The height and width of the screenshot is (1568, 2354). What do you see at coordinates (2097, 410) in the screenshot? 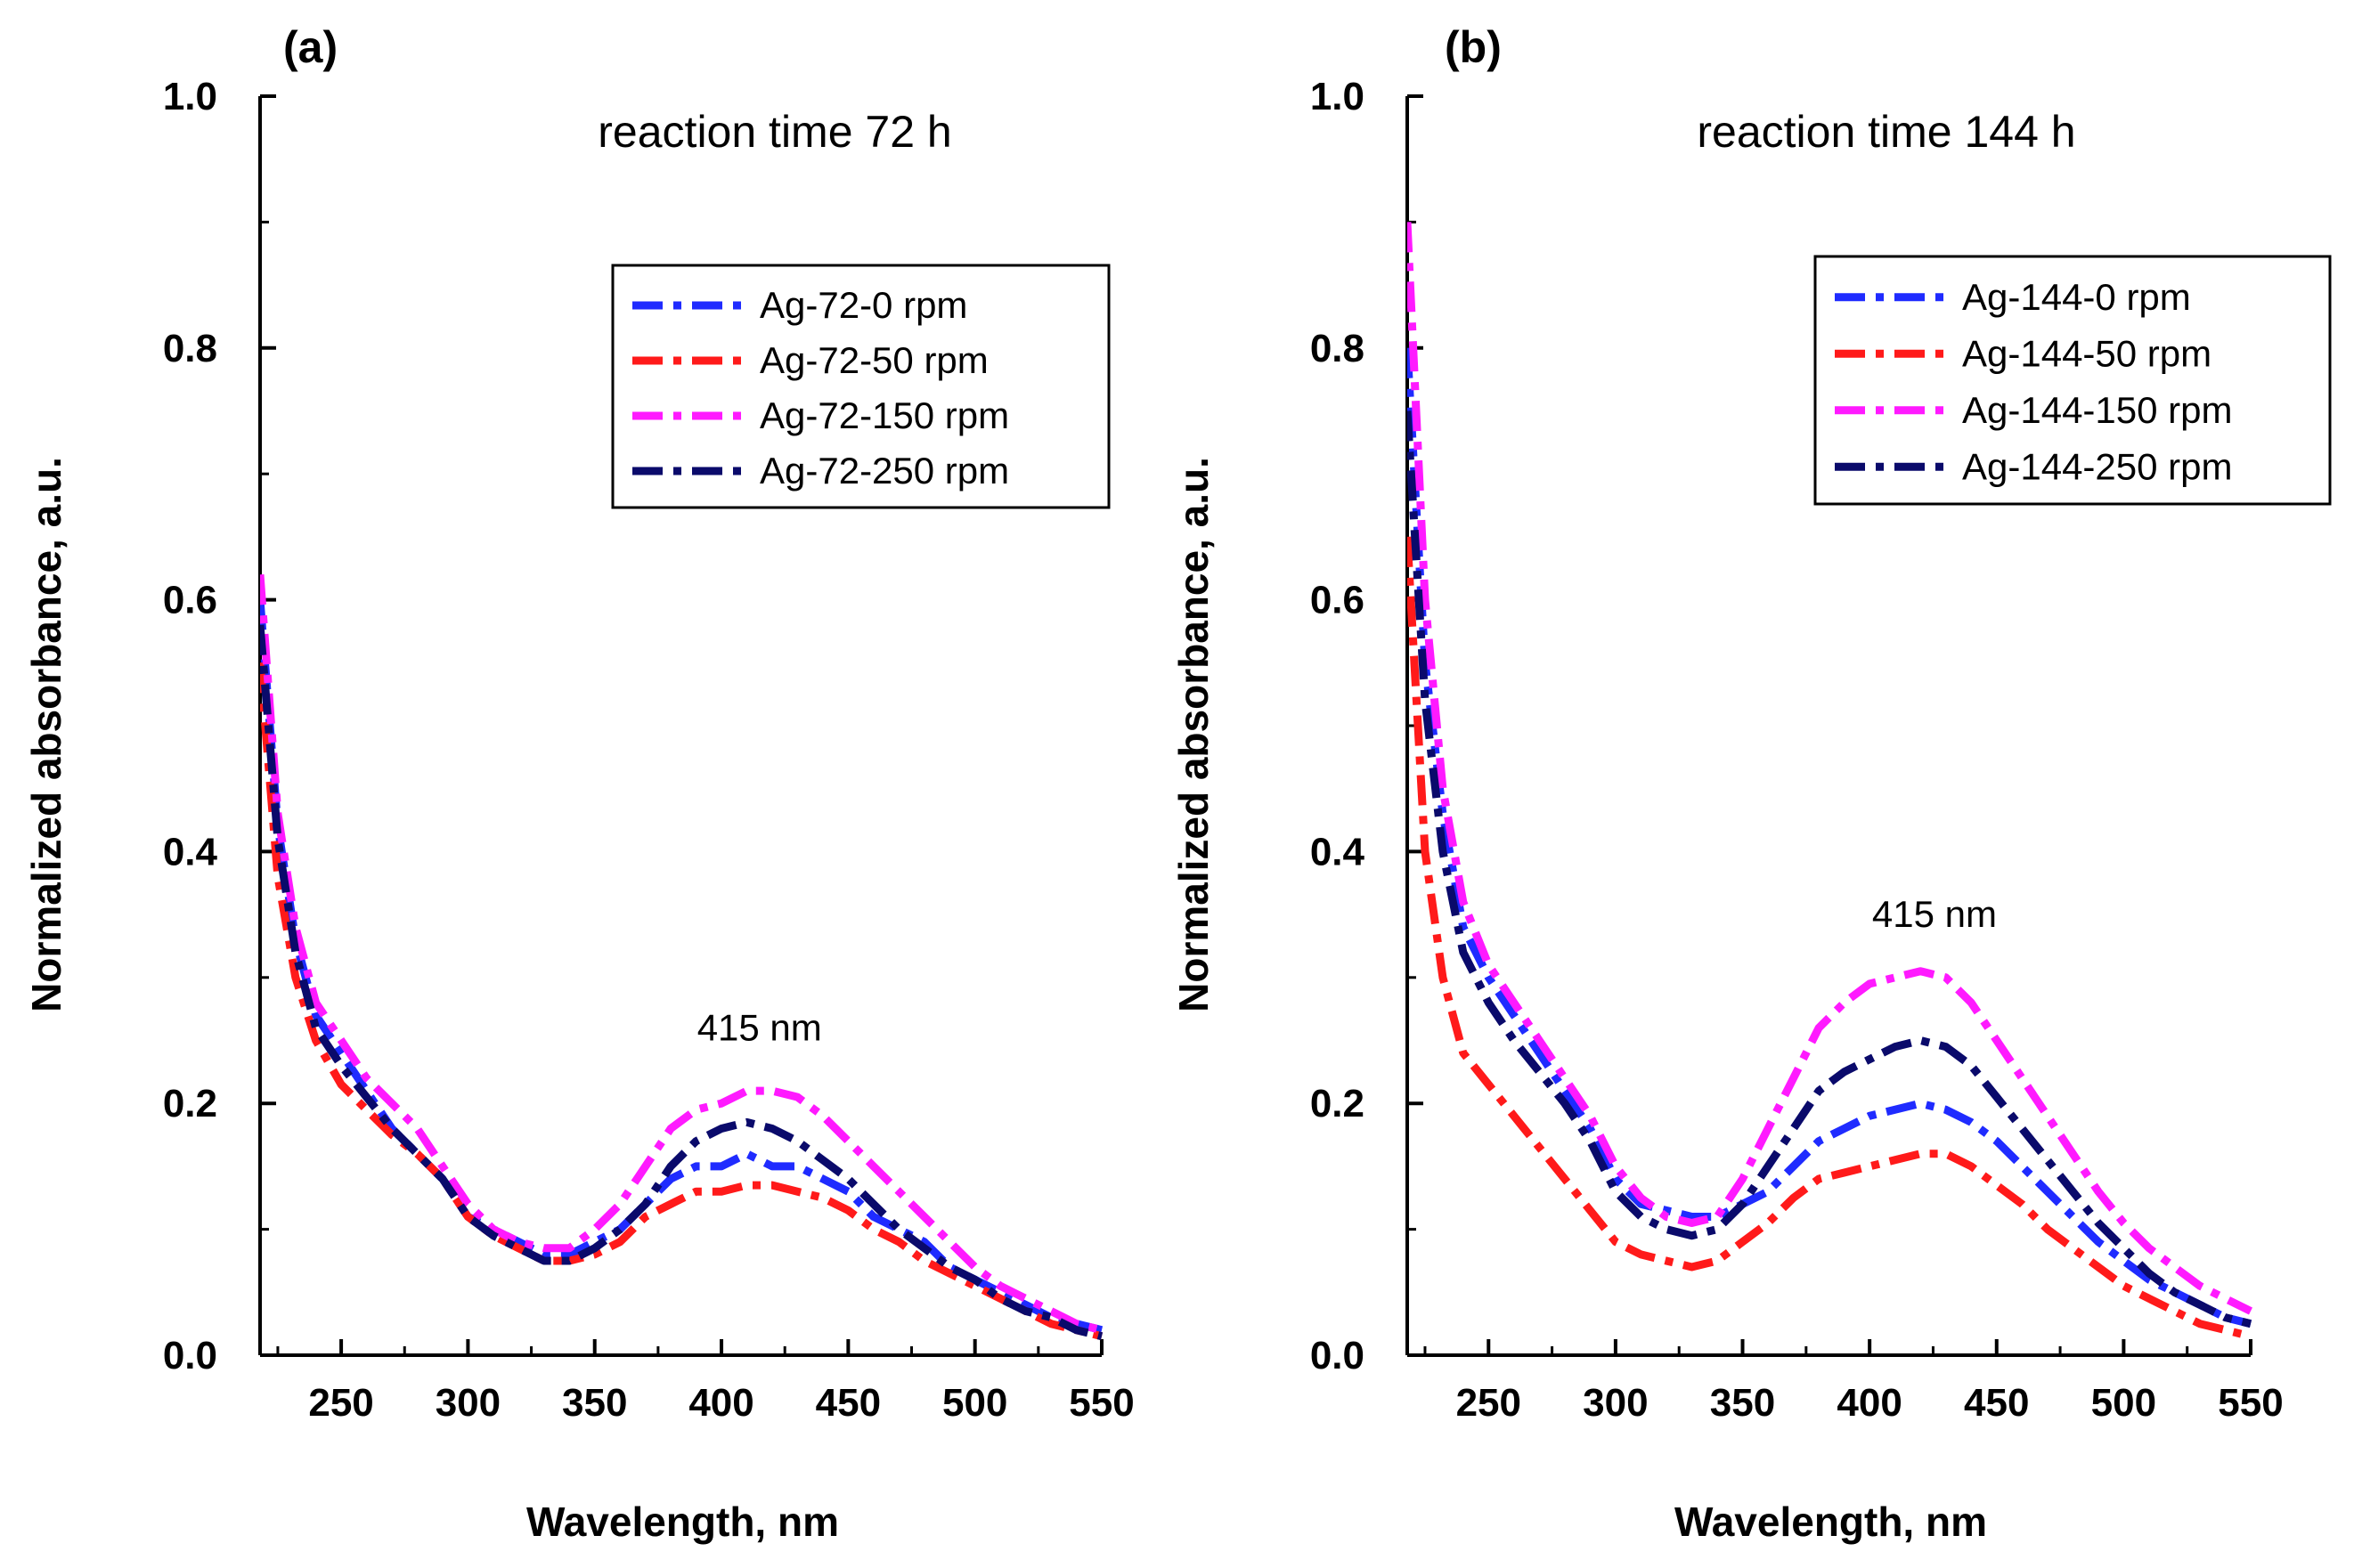
I see `legend-label-2: Ag-144-150 rpm` at bounding box center [2097, 410].